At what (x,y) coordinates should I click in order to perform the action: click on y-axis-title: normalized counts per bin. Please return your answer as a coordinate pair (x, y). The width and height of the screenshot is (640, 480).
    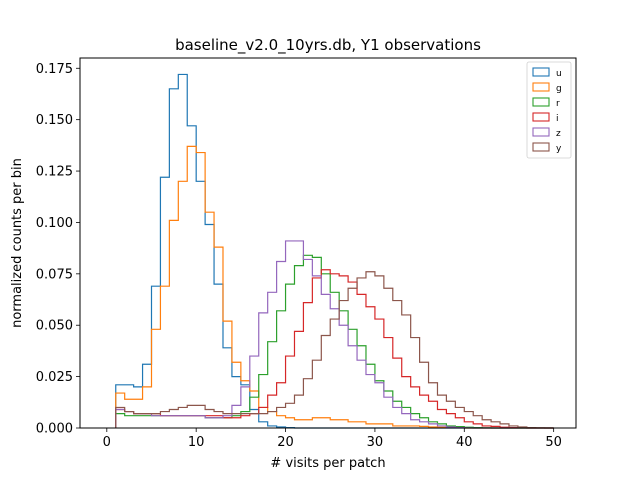
    Looking at the image, I should click on (17, 243).